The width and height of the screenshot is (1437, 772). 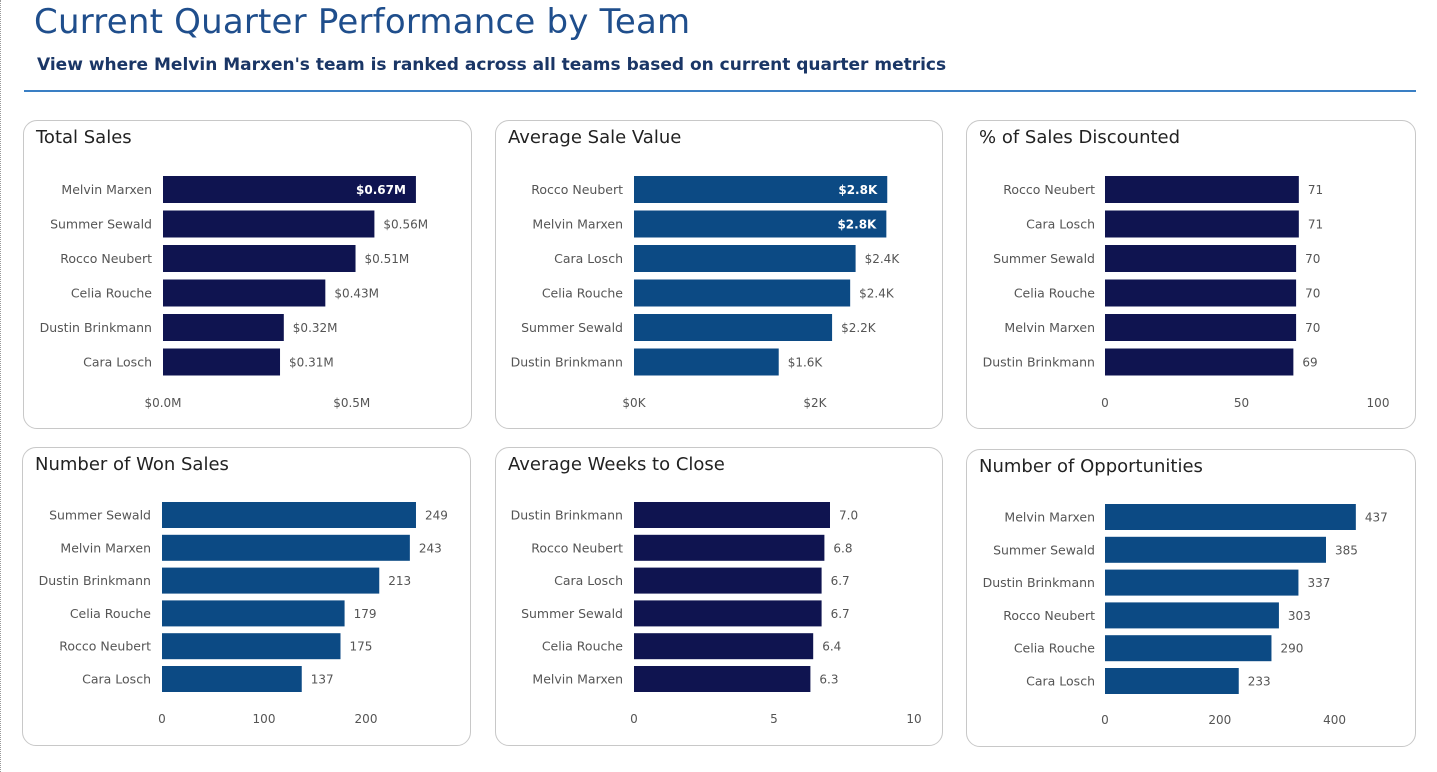 I want to click on value-label-summer-sewald: 6.7, so click(x=840, y=614).